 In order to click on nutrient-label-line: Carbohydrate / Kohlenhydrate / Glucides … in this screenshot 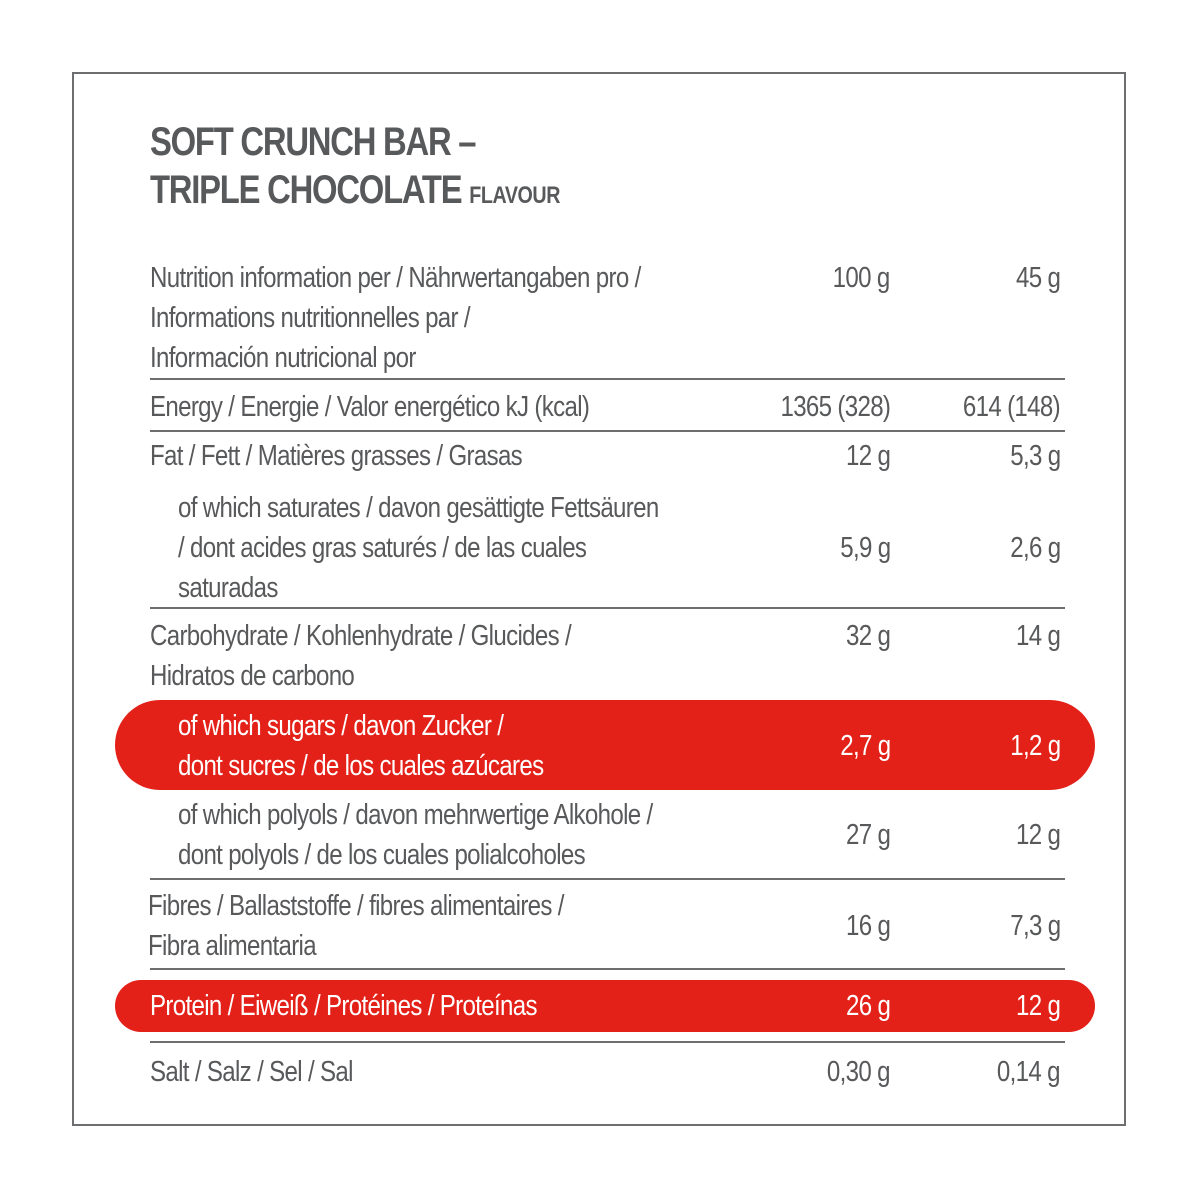, I will do `click(361, 636)`.